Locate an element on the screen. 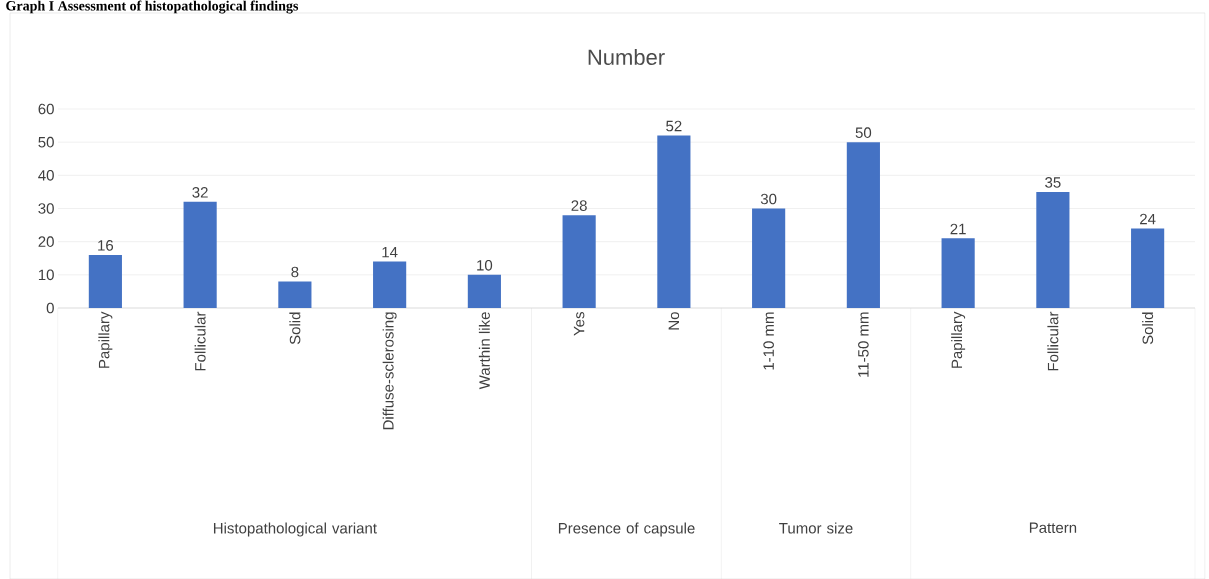 The image size is (1209, 579). x-tick-label: Diffuse-sclerosing is located at coordinates (389, 371).